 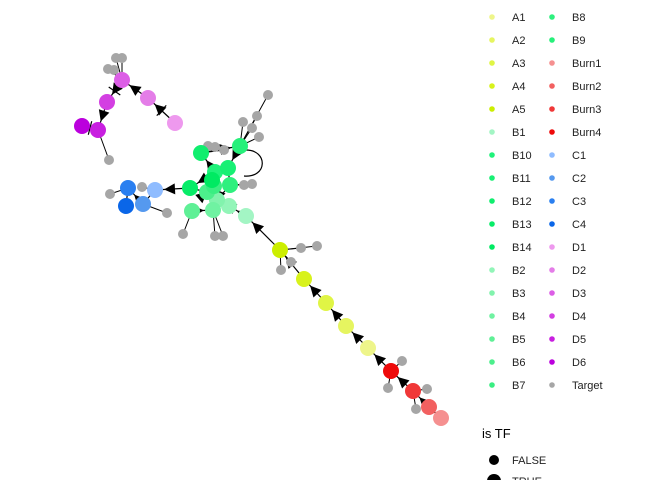 I want to click on legend-item: B3, so click(x=507, y=294).